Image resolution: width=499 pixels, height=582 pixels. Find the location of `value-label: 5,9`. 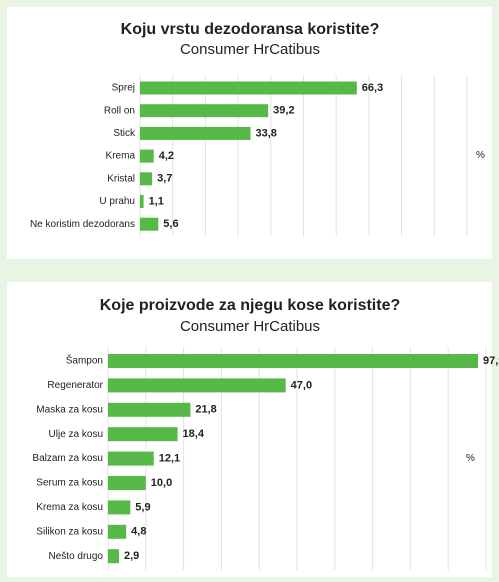

value-label: 5,9 is located at coordinates (142, 507).